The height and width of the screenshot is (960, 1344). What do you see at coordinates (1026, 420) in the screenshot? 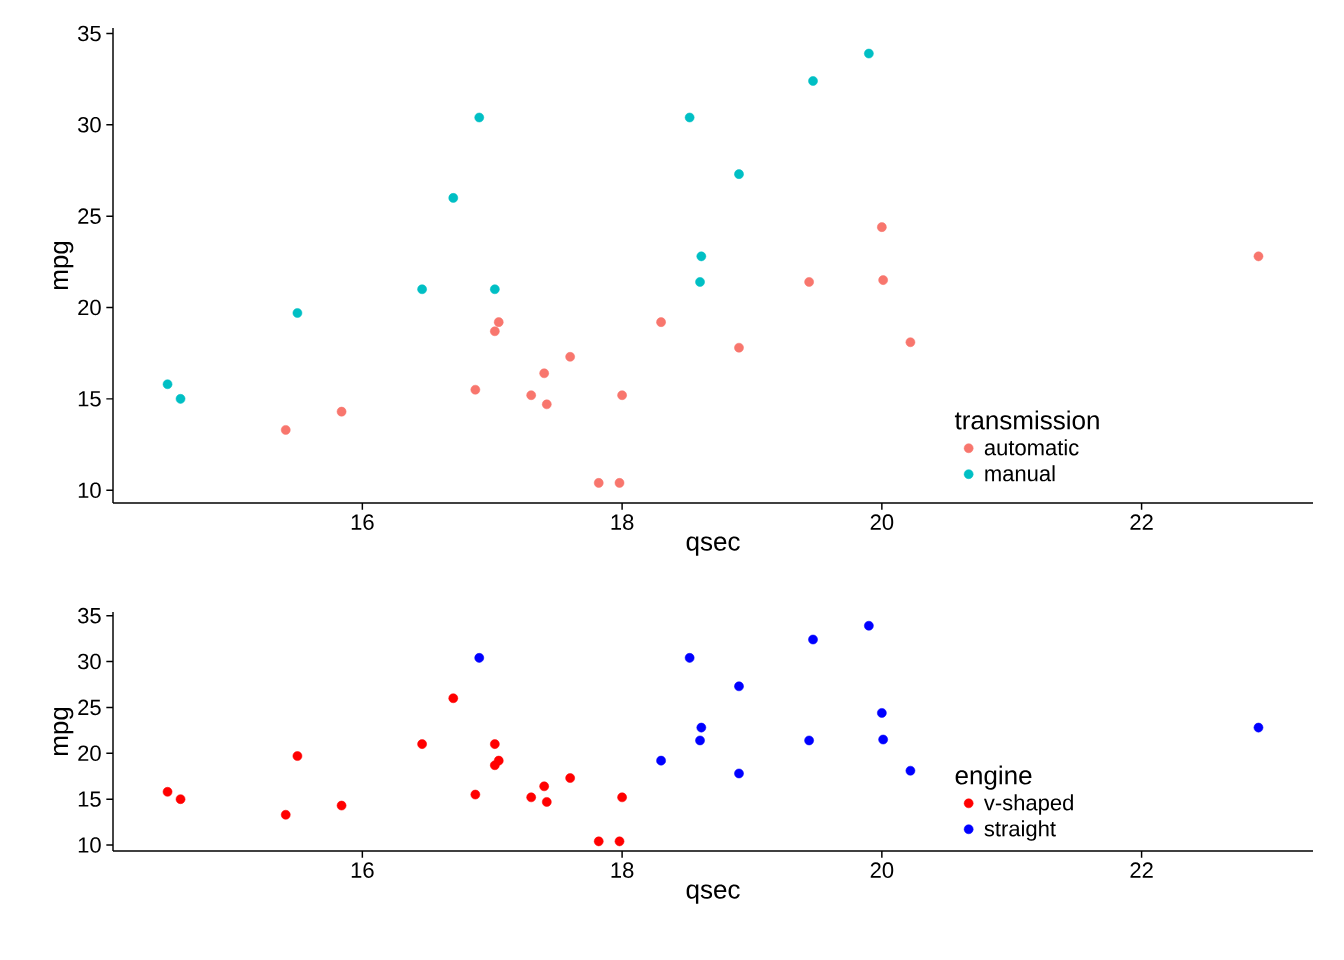
I see `legend-title: transmission` at bounding box center [1026, 420].